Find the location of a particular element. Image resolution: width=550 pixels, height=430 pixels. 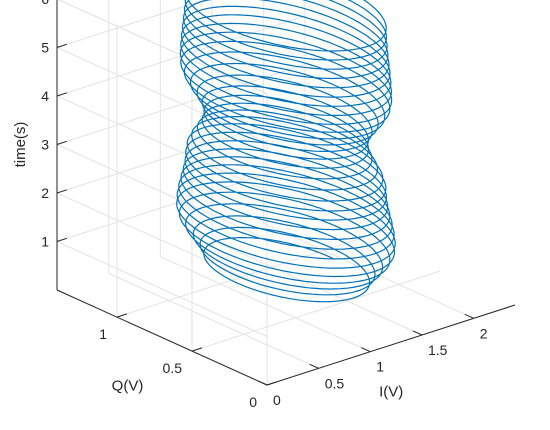

y-tick-label: 1 is located at coordinates (103, 334).